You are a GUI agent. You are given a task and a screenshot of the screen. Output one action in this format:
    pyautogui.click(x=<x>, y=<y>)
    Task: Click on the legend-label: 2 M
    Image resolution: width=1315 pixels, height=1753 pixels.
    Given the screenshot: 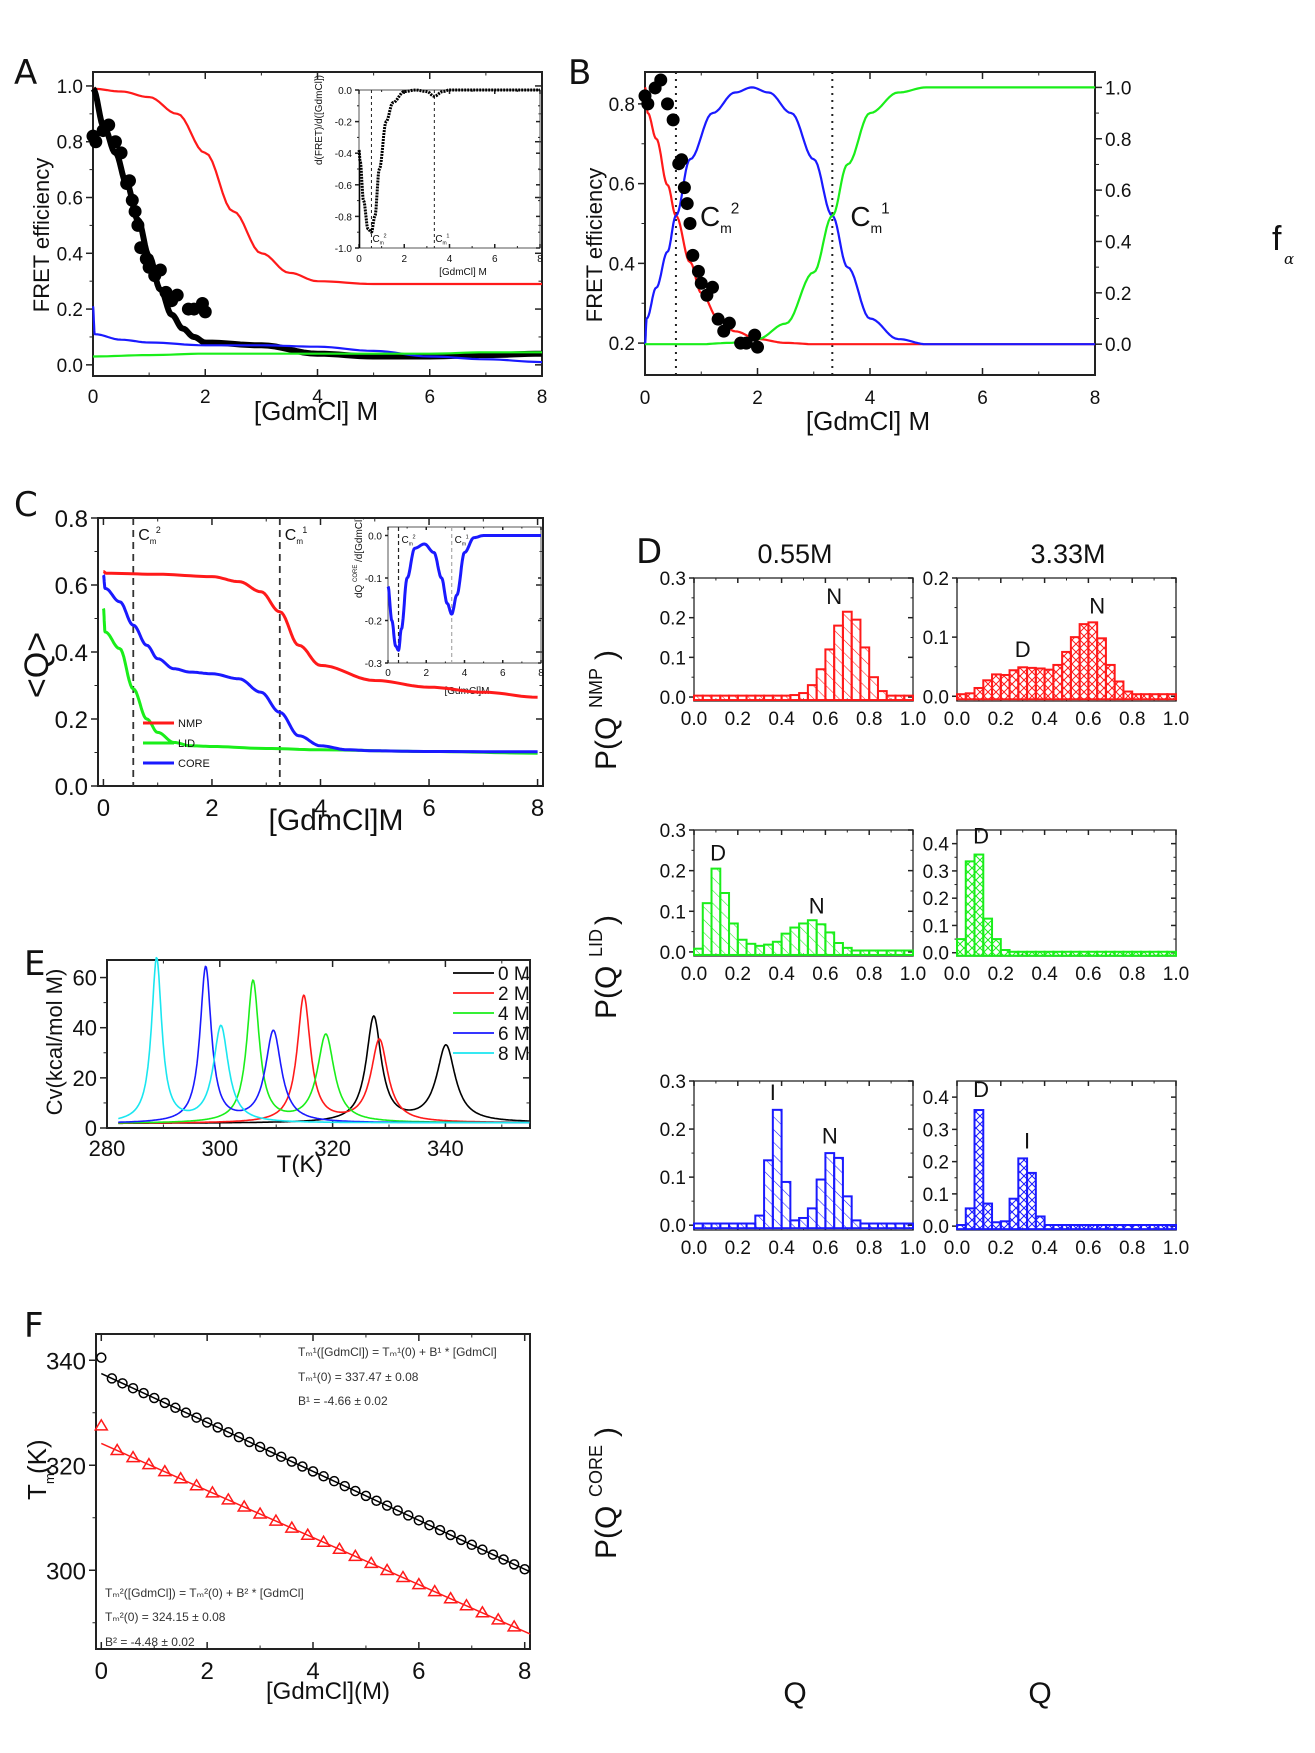 What is the action you would take?
    pyautogui.click(x=514, y=994)
    